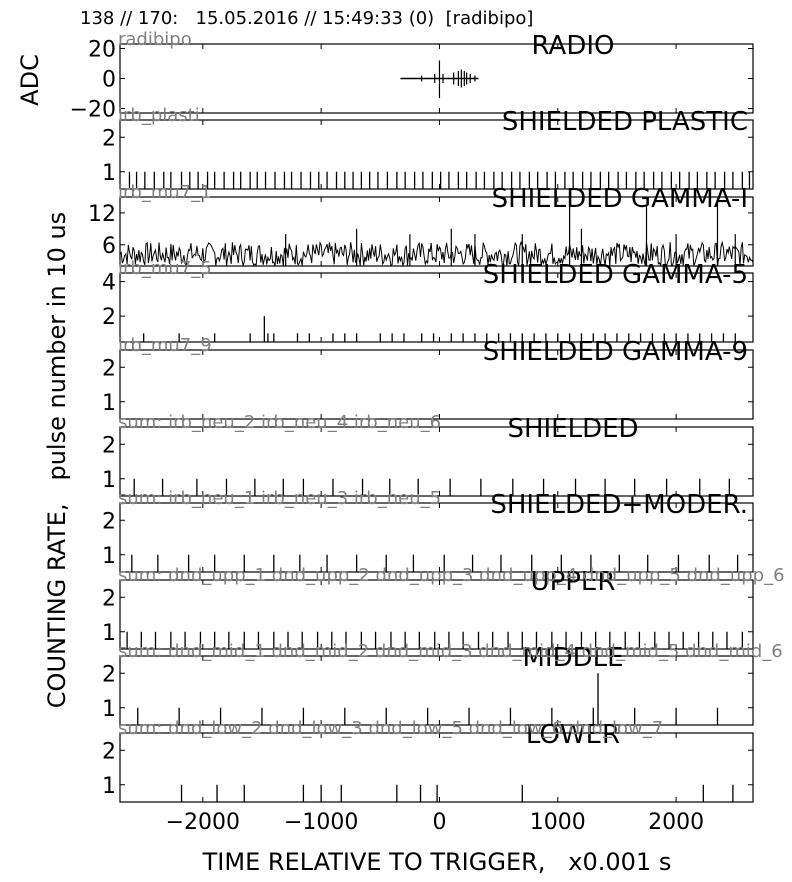  I want to click on panel-source-shielded-moder-: sum: irb_neu_1 irb_neu_3 irb_neu_5, so click(279, 498).